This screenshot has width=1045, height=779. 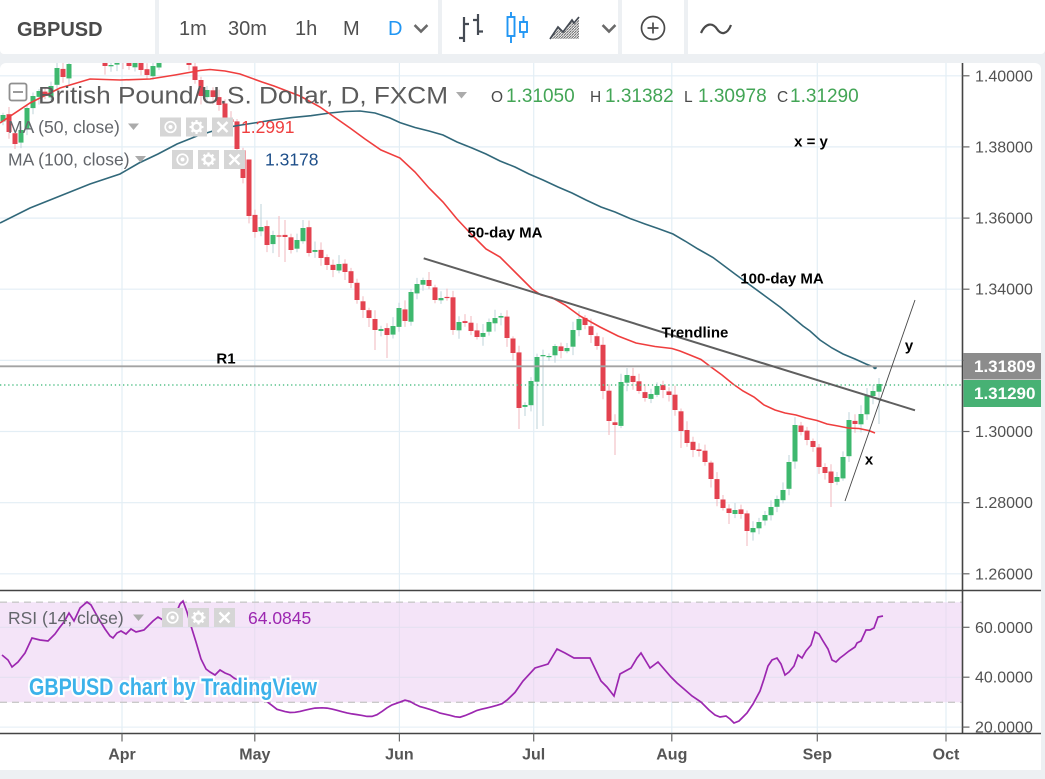 I want to click on svg-text: 1.26000, so click(x=1004, y=574).